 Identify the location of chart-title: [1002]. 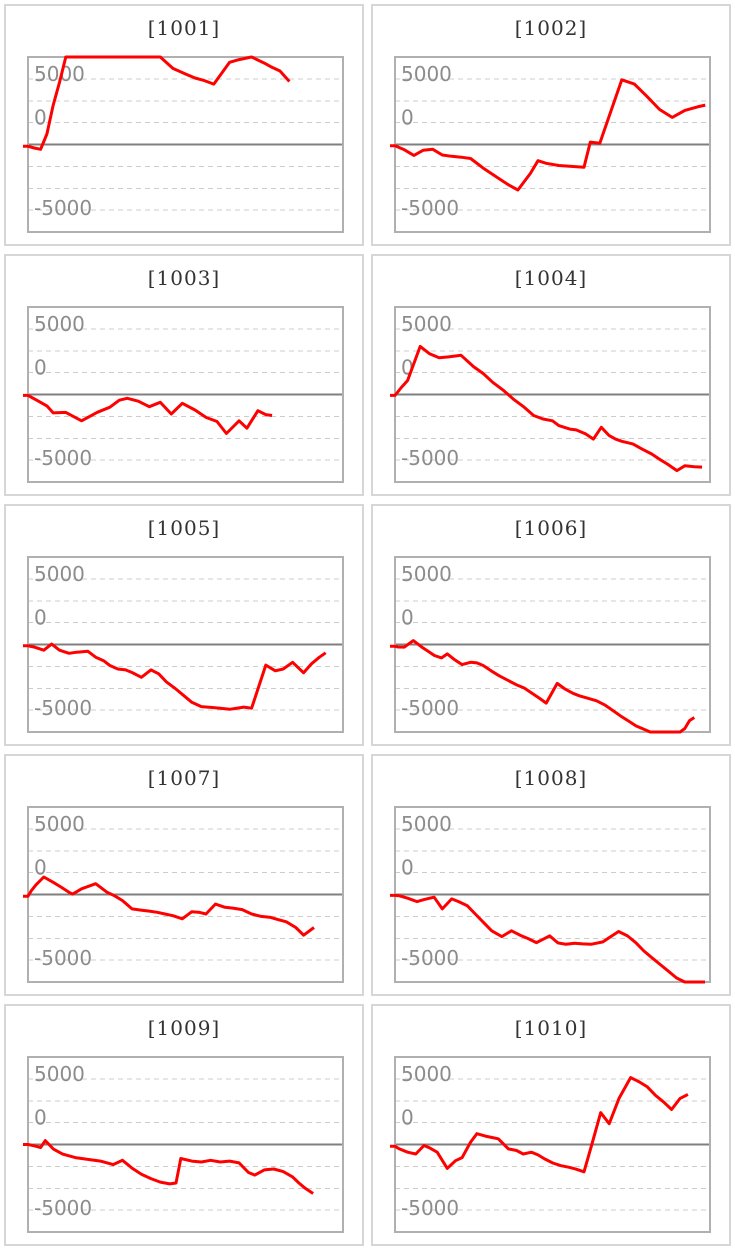
(551, 28).